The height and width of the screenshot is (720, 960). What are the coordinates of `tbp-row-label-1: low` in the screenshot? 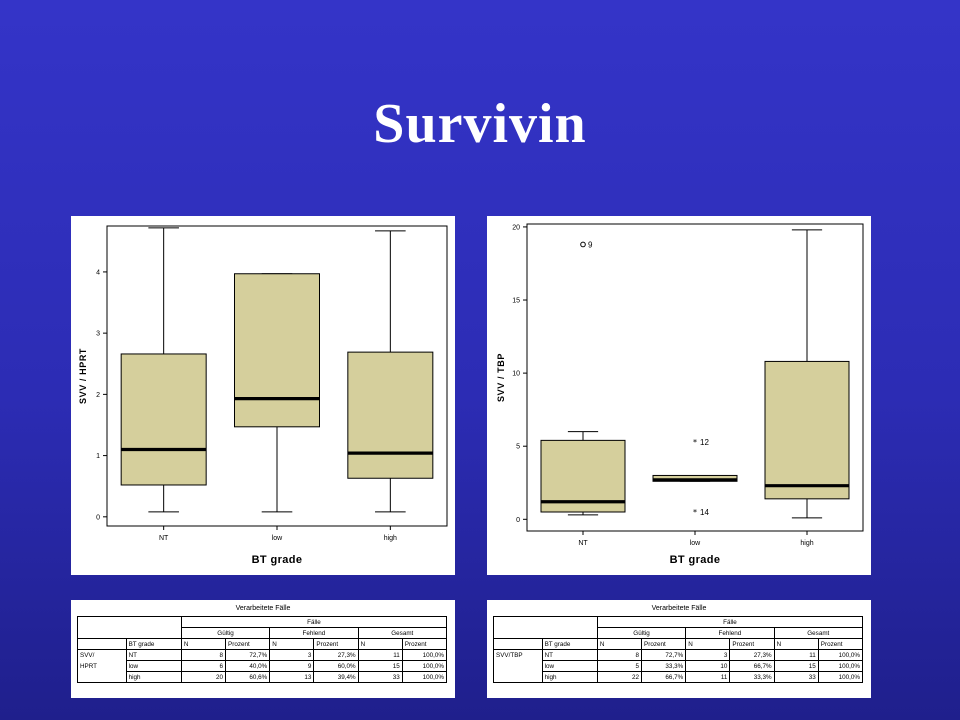 It's located at (569, 666).